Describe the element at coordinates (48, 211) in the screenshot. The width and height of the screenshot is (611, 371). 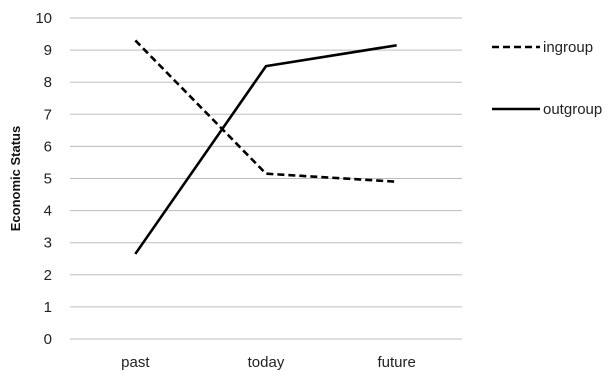
I see `y-tick-label: 4` at that location.